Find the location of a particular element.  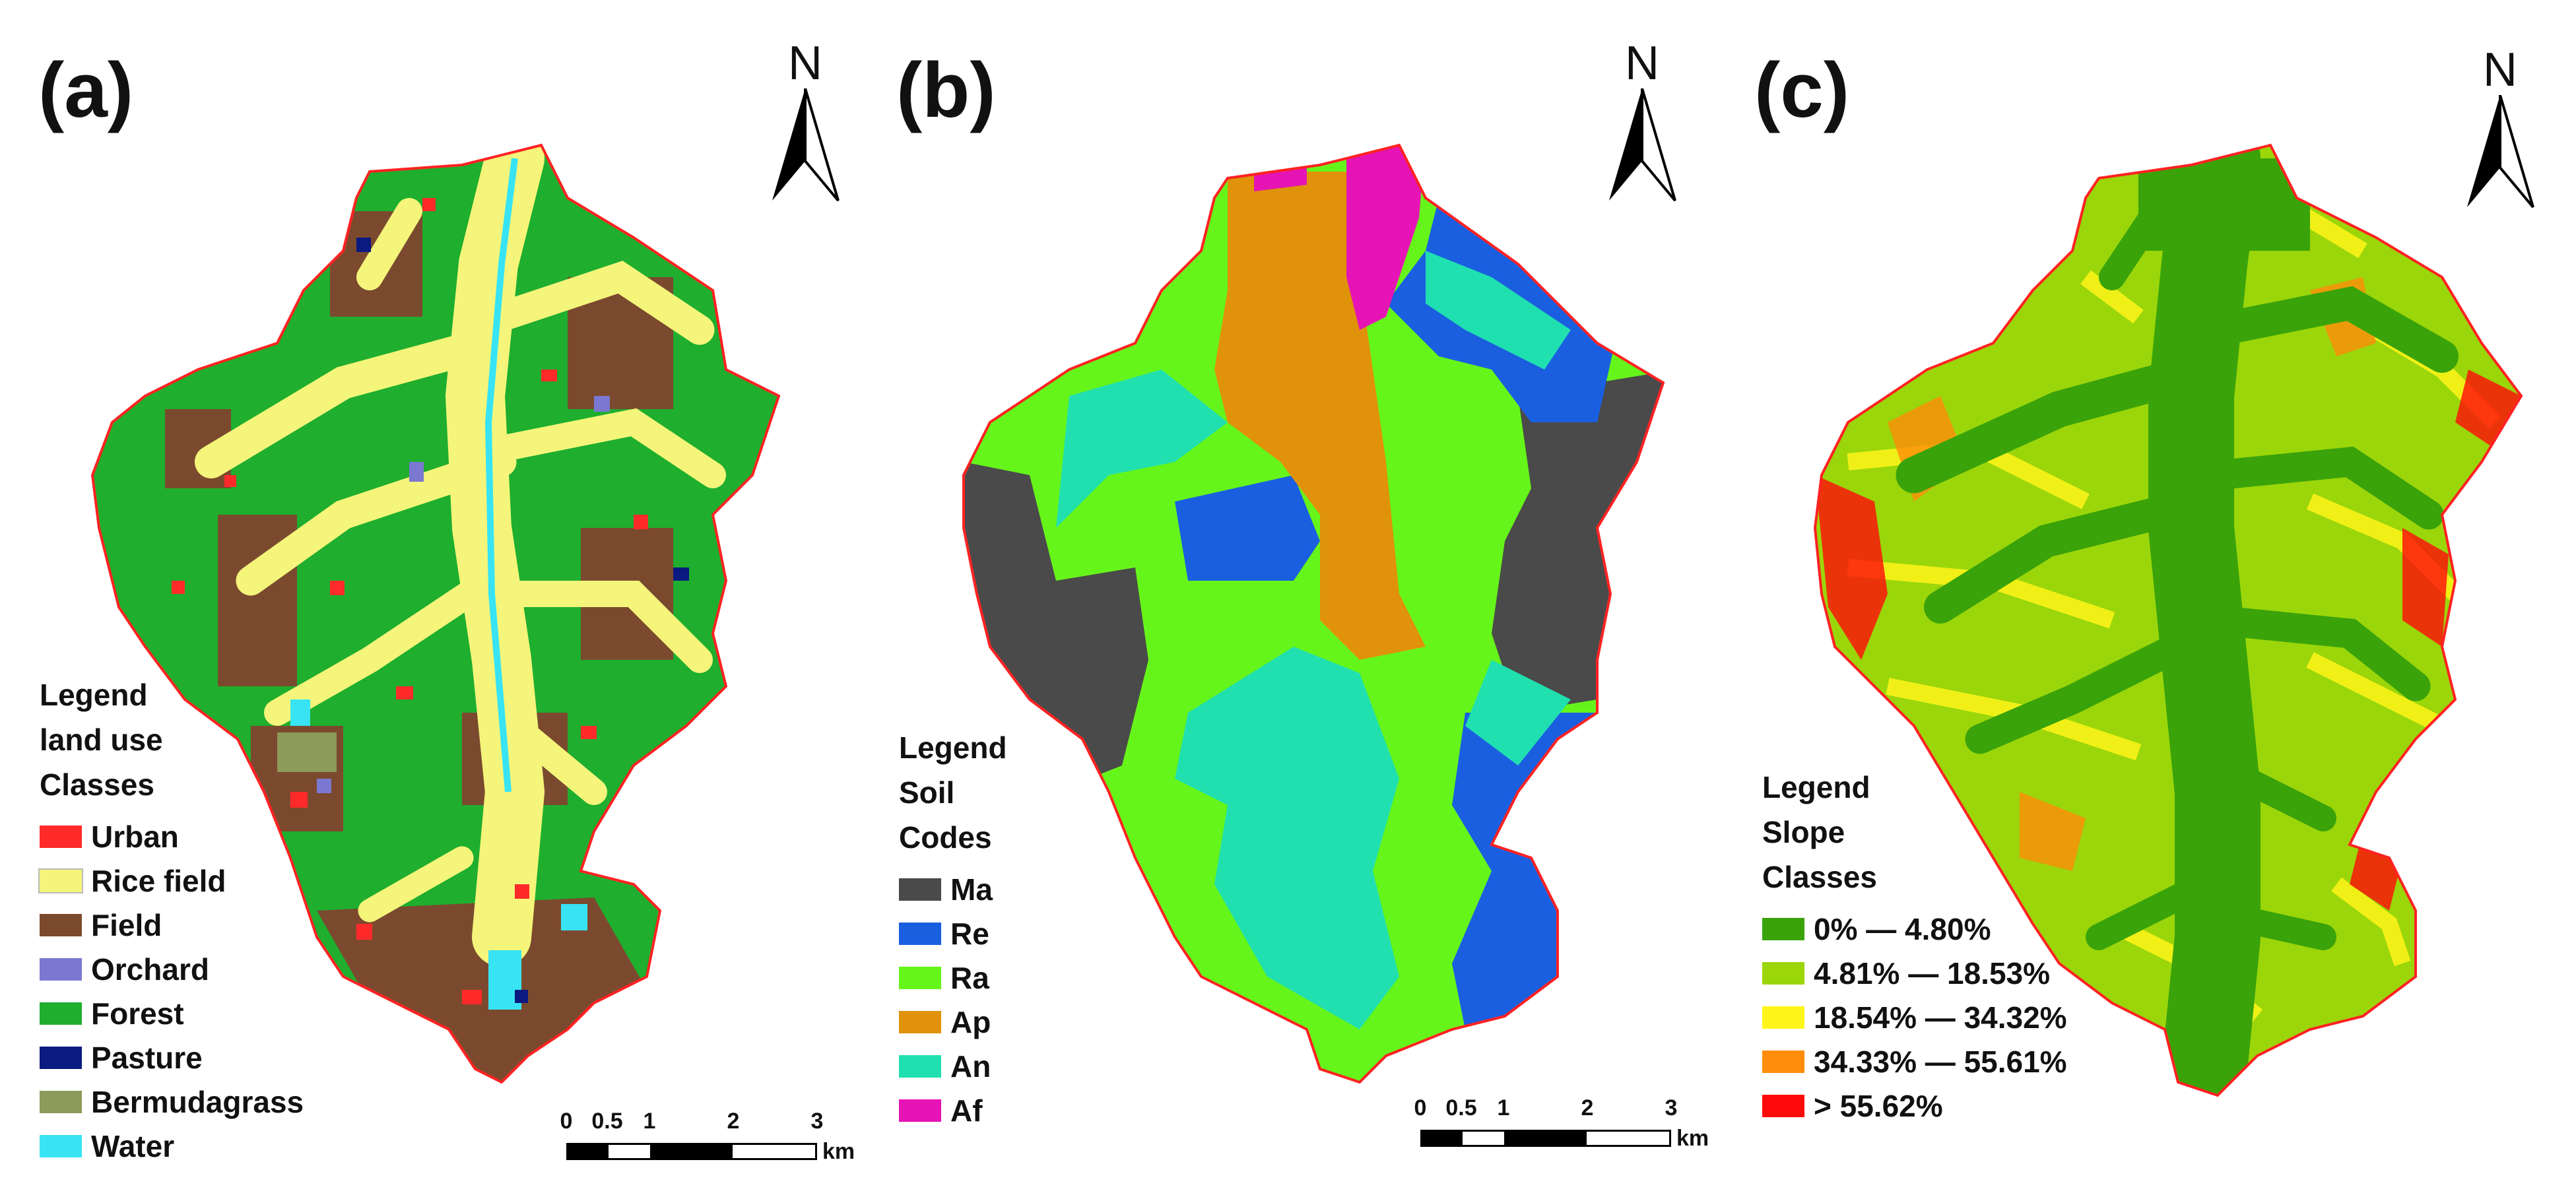

legend-item-water: Water is located at coordinates (172, 1146).